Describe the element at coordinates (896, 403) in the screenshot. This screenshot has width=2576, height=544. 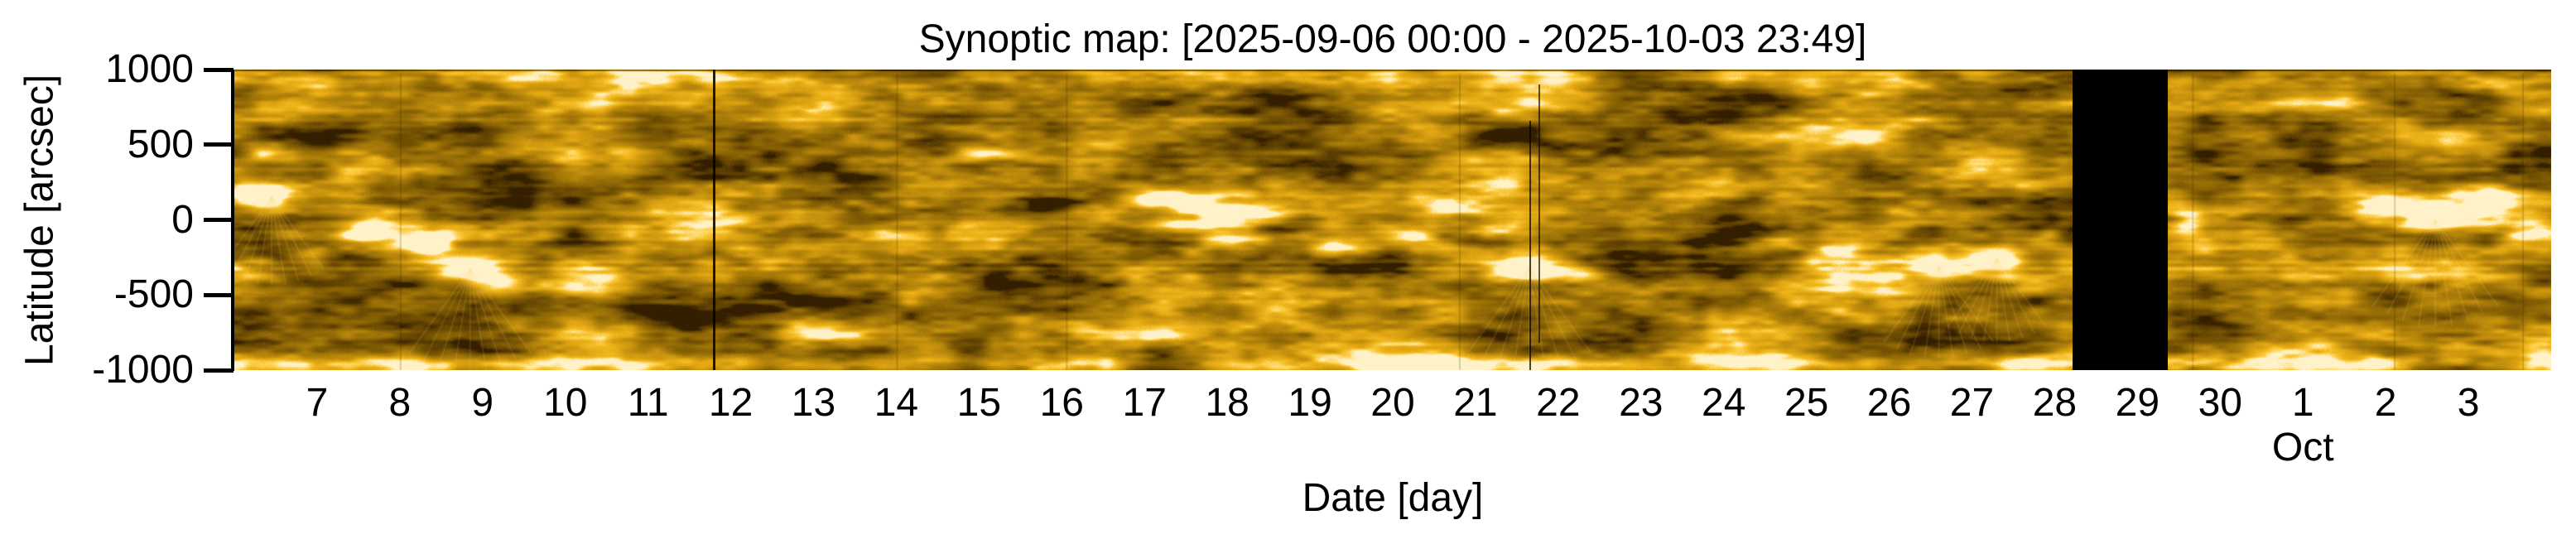
I see `x-tick-label-day-14: 14` at that location.